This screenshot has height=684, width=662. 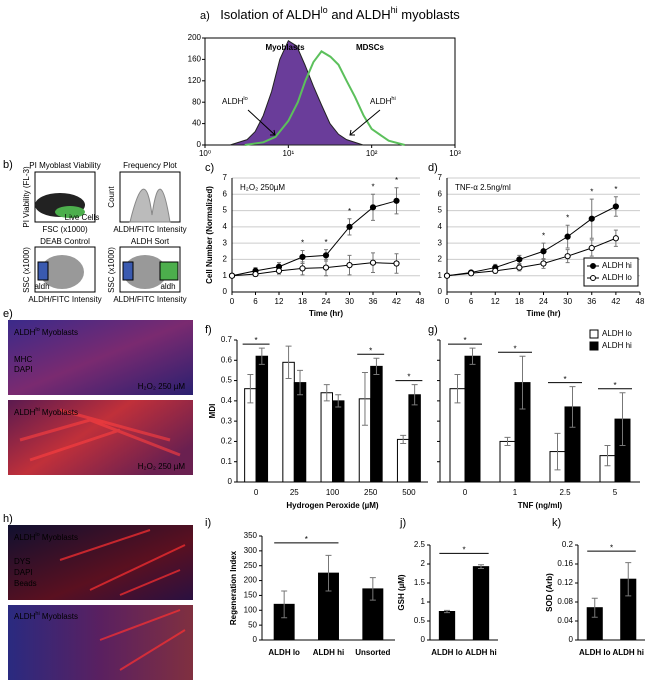 What do you see at coordinates (393, 99) in the screenshot?
I see `annotation-part: hi` at bounding box center [393, 99].